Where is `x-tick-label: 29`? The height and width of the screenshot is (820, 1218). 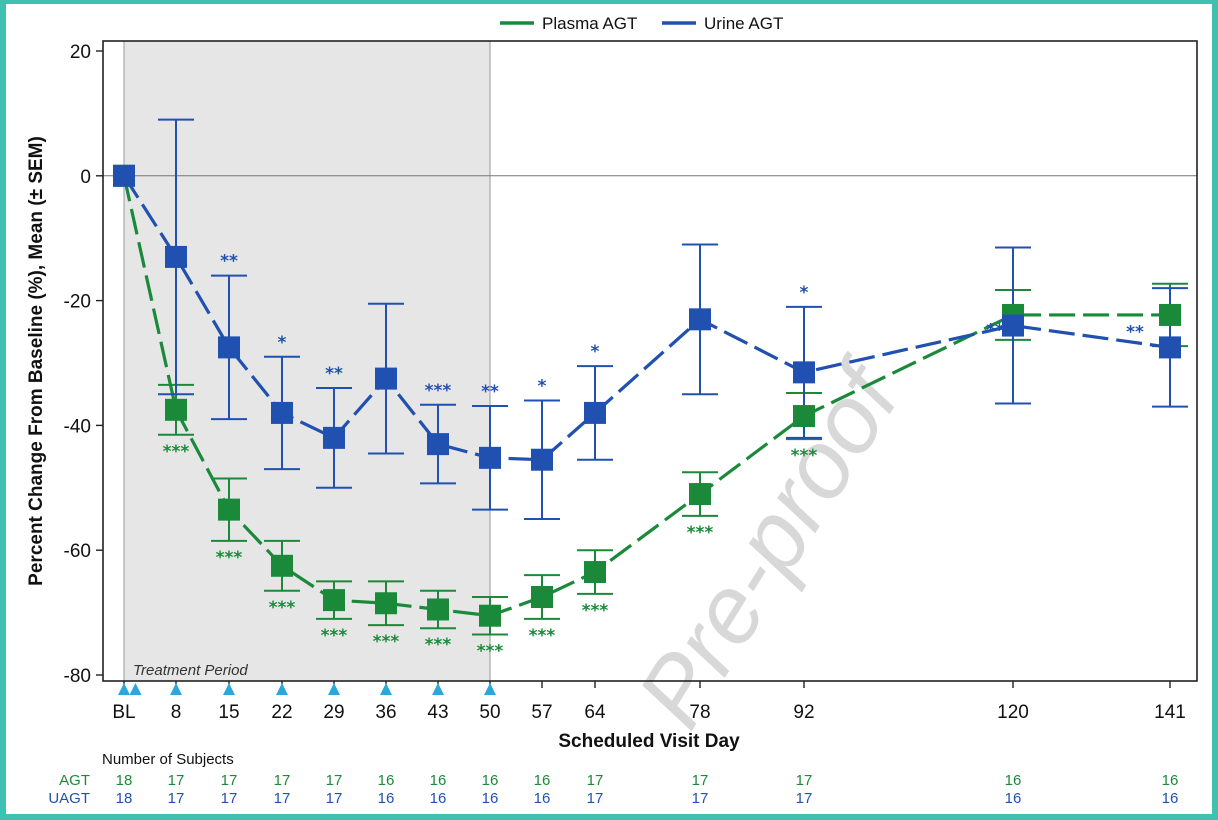 x-tick-label: 29 is located at coordinates (333, 712).